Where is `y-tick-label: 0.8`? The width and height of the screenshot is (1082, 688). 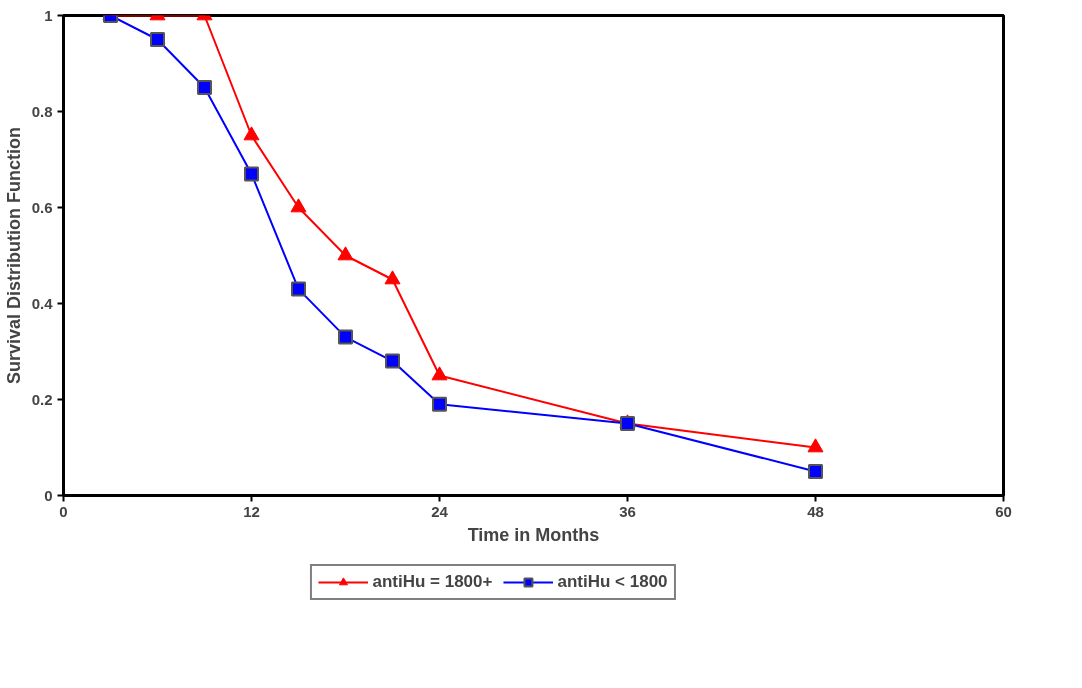 y-tick-label: 0.8 is located at coordinates (42, 111).